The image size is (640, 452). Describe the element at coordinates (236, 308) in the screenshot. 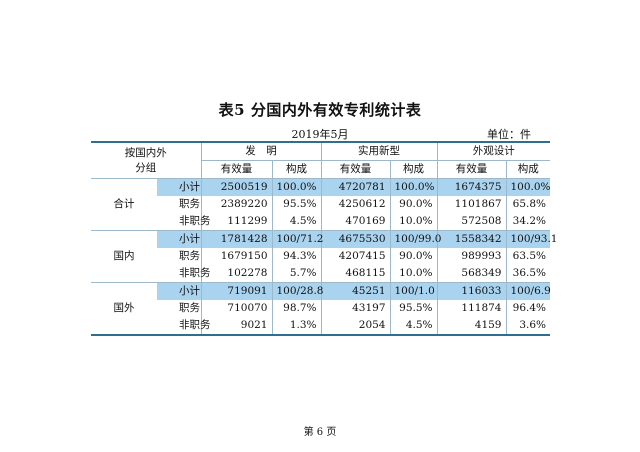

I see `count-cell: 710070` at that location.